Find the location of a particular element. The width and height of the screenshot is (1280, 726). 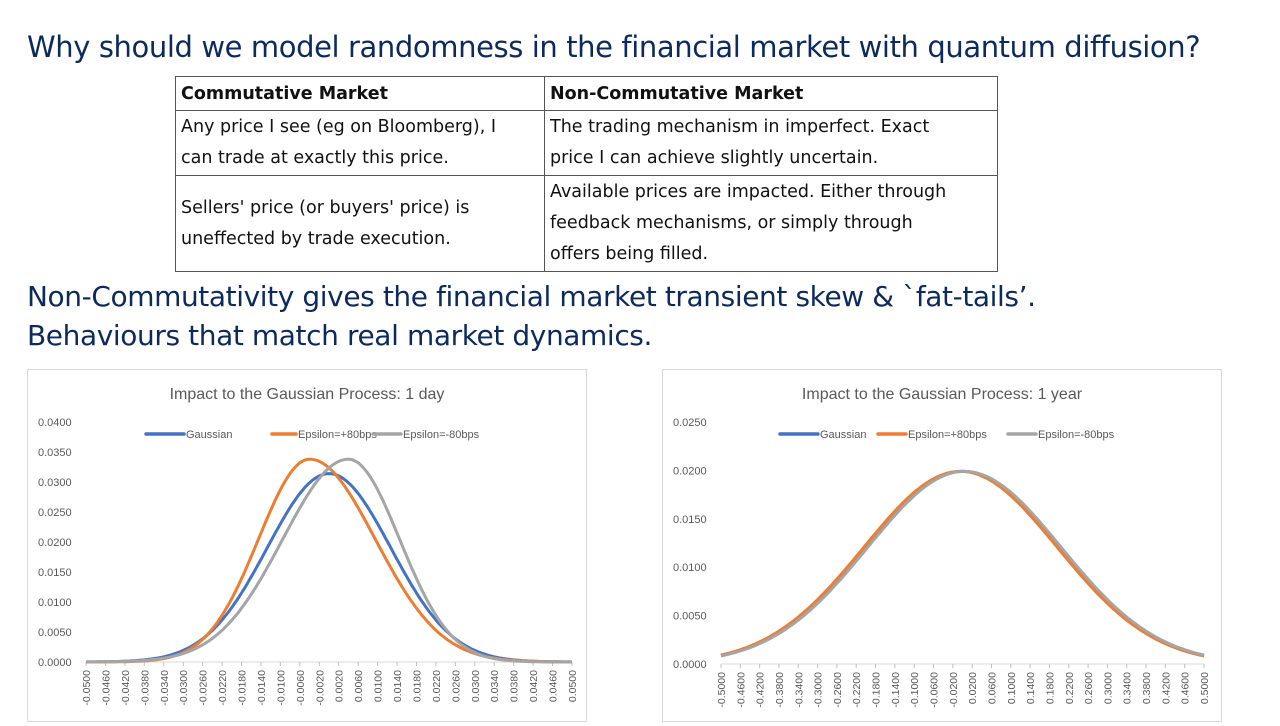

cell-line: offers being filled. is located at coordinates (629, 254).